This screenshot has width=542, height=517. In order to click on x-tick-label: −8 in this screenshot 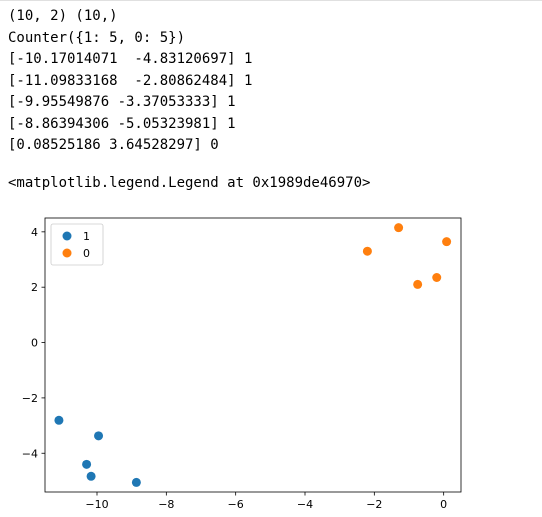, I will do `click(166, 504)`.